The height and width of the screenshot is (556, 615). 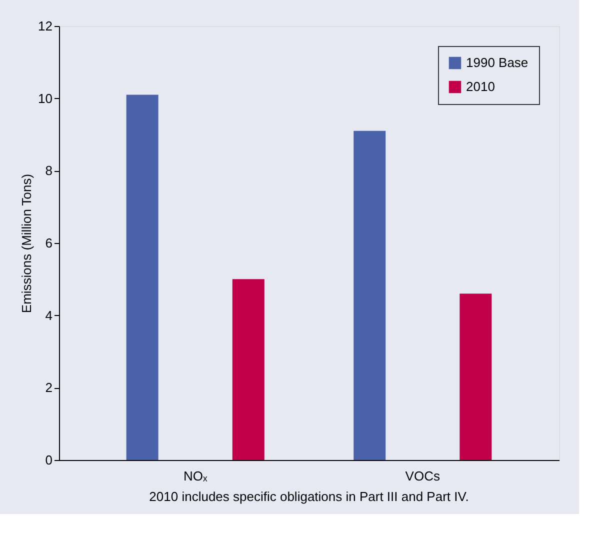 I want to click on y-tick-label: 2, so click(x=48, y=388).